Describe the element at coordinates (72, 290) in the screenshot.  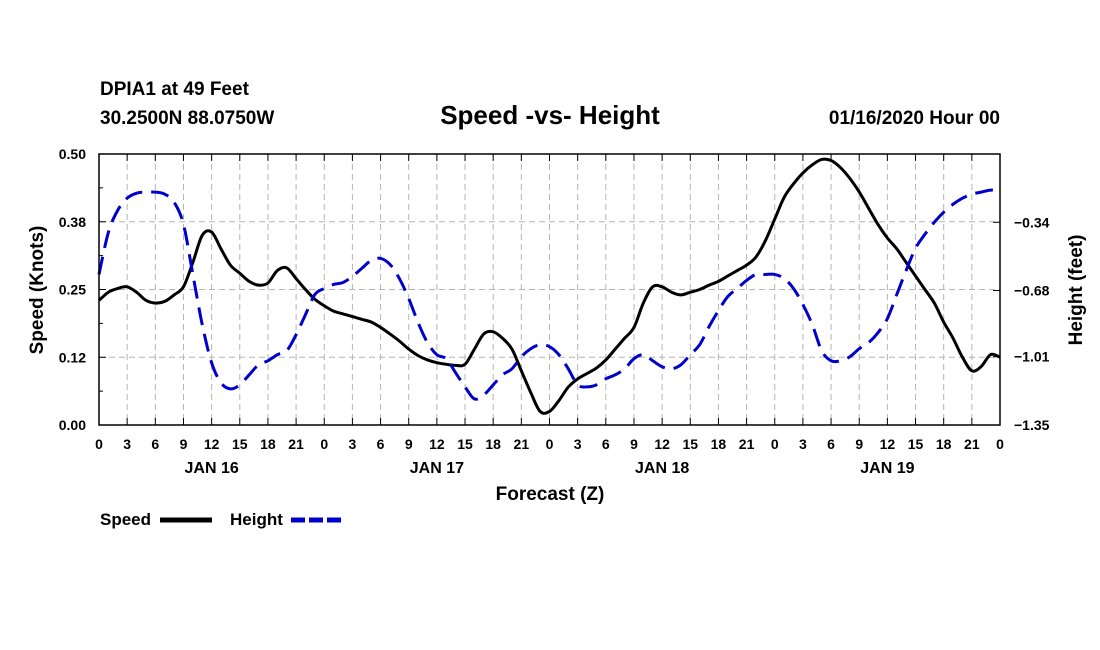
I see `y-tick-label: 0.25` at that location.